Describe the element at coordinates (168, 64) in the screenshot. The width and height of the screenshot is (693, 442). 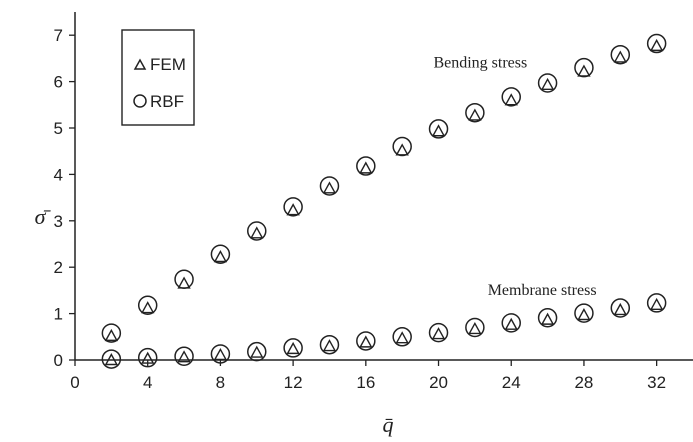
I see `legend-label-fem: FEM` at that location.